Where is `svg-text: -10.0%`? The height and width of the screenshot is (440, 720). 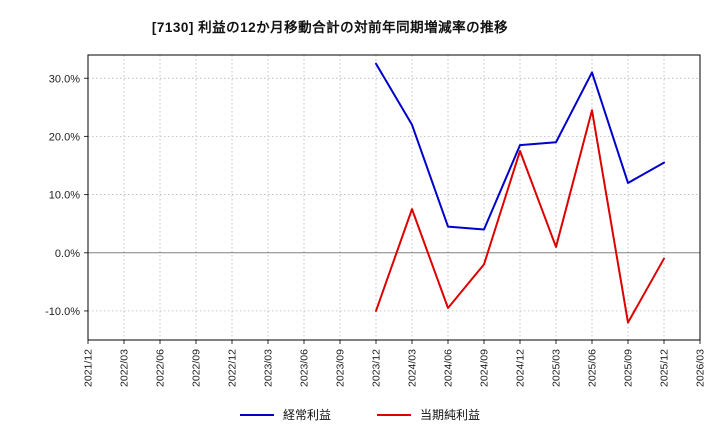 svg-text: -10.0% is located at coordinates (62, 312).